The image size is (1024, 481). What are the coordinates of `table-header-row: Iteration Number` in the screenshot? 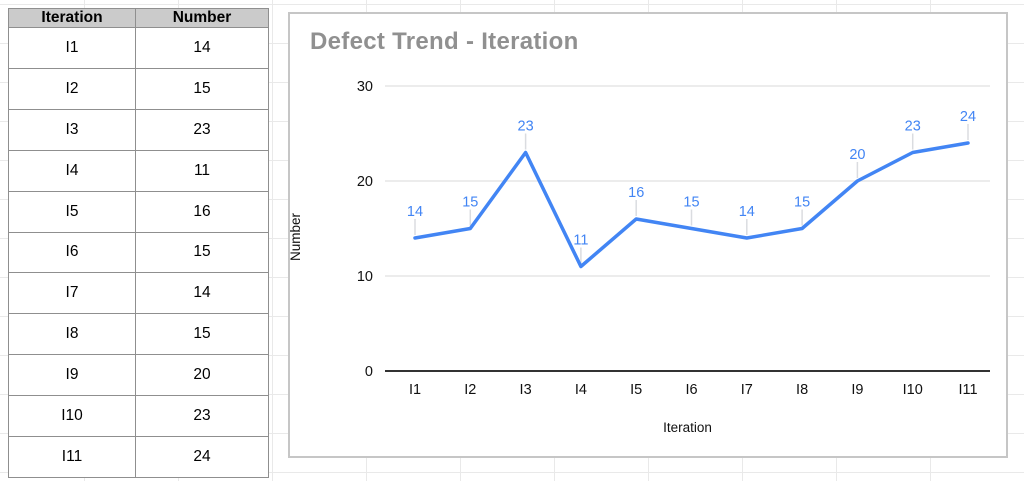 It's located at (138, 18).